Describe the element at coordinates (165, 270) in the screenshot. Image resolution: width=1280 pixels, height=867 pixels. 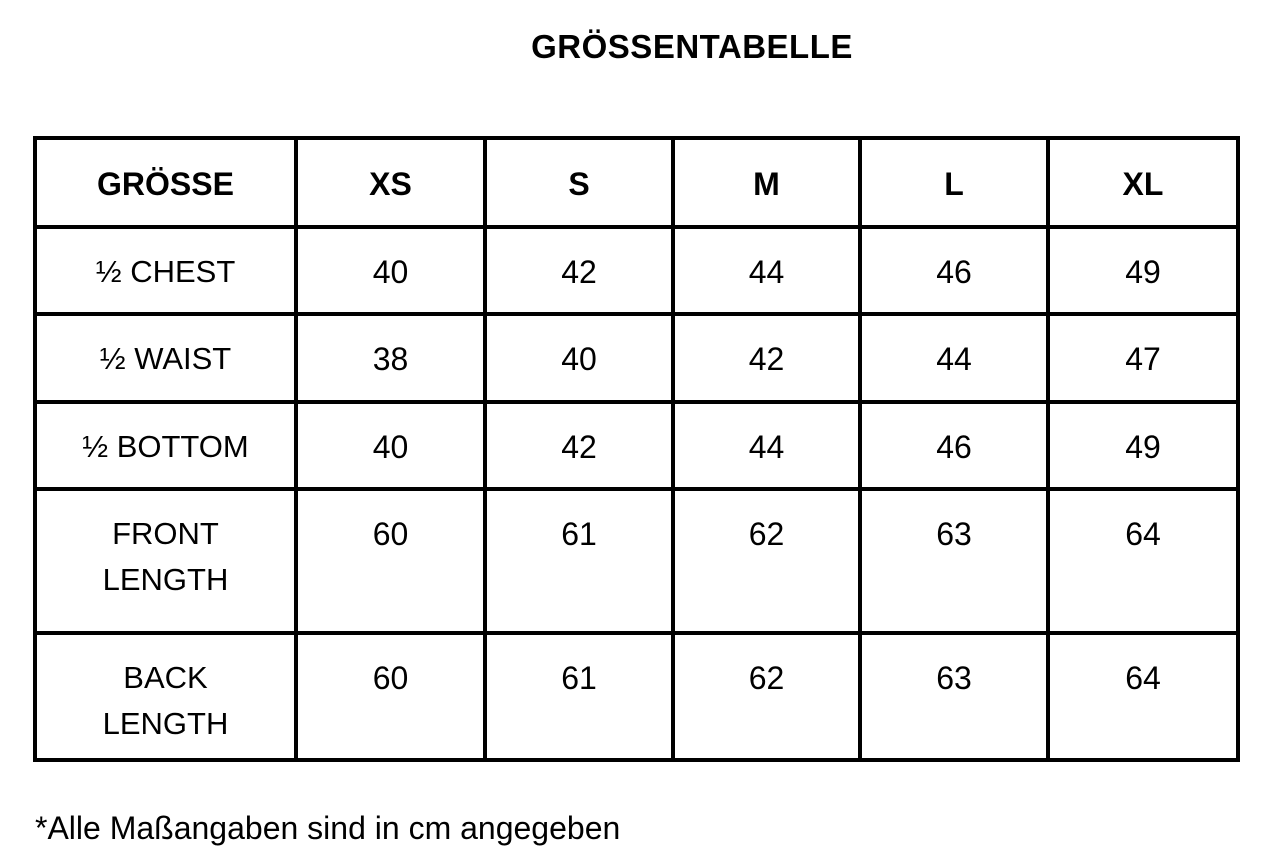
I see `row-label: ½ CHEST` at that location.